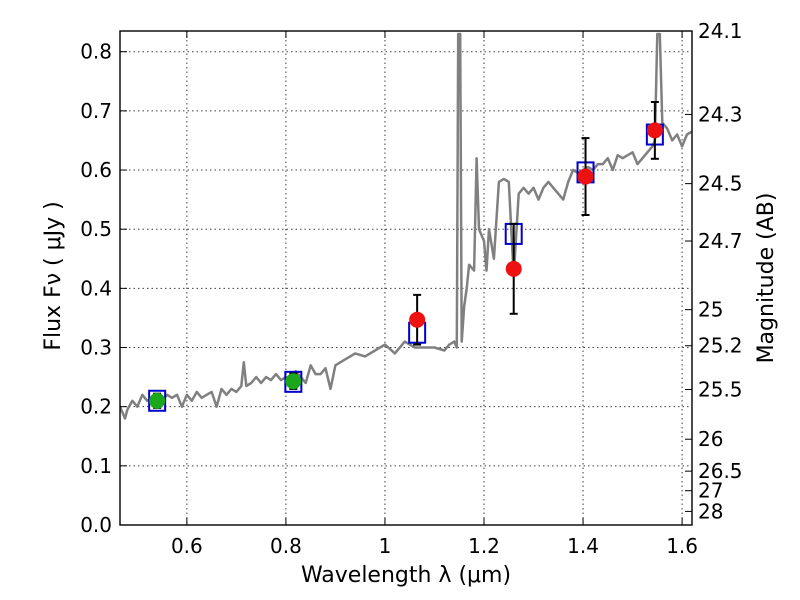 This screenshot has height=600, width=800. Describe the element at coordinates (710, 491) in the screenshot. I see `y2-tick-label: 27` at that location.